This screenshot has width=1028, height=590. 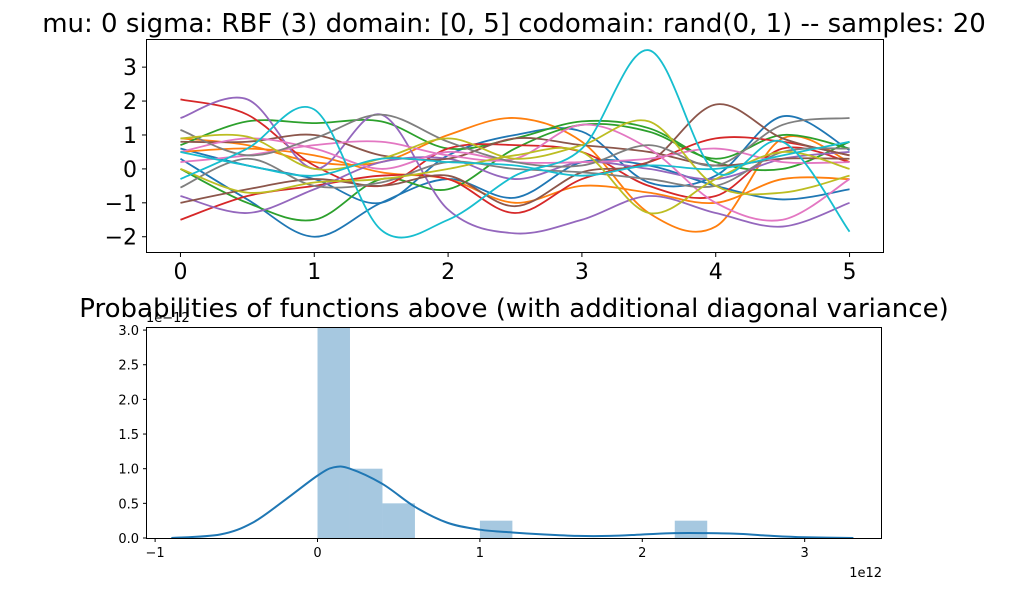 What do you see at coordinates (130, 102) in the screenshot?
I see `y-tick-label: 2` at bounding box center [130, 102].